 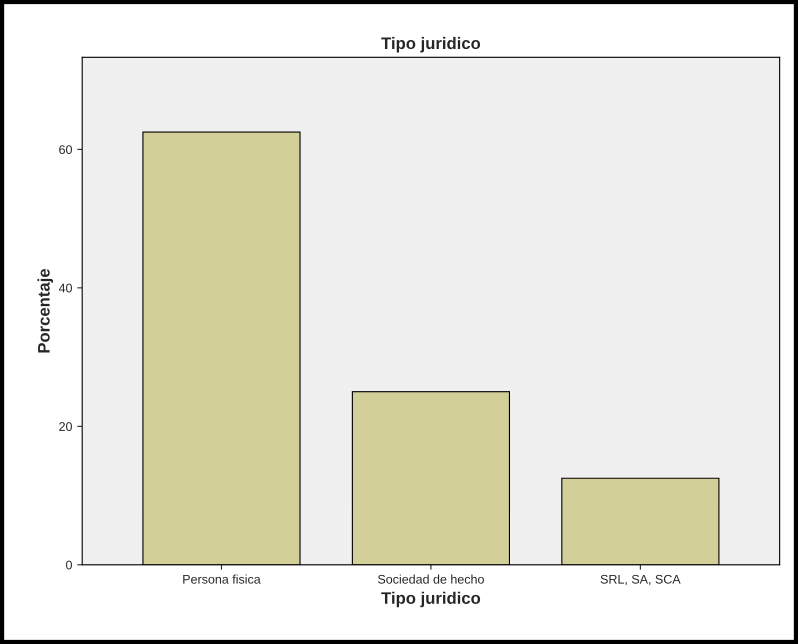 What do you see at coordinates (45, 311) in the screenshot?
I see `y-axis-title: Porcentaje` at bounding box center [45, 311].